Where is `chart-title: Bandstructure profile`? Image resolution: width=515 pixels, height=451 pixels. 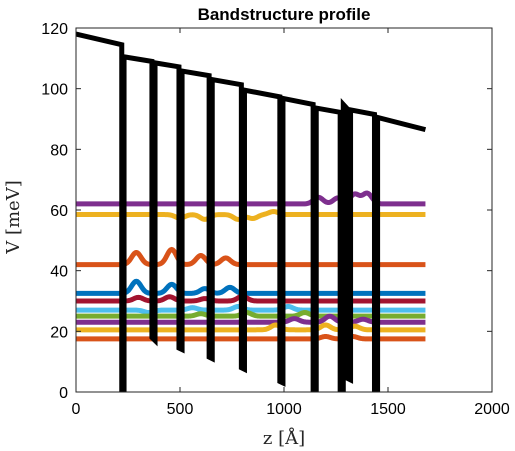
chart-title: Bandstructure profile is located at coordinates (284, 14).